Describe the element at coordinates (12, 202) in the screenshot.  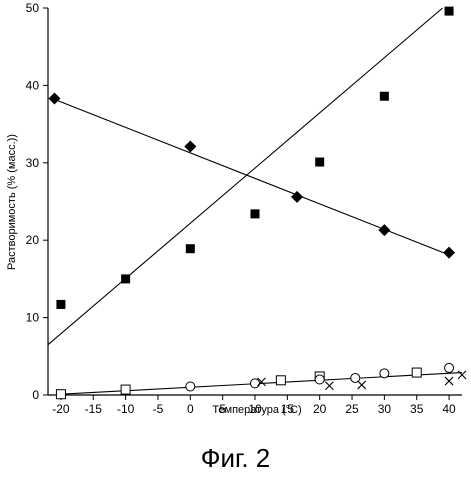
I see `y-axis-title: Растворимость (% (масс.))` at that location.